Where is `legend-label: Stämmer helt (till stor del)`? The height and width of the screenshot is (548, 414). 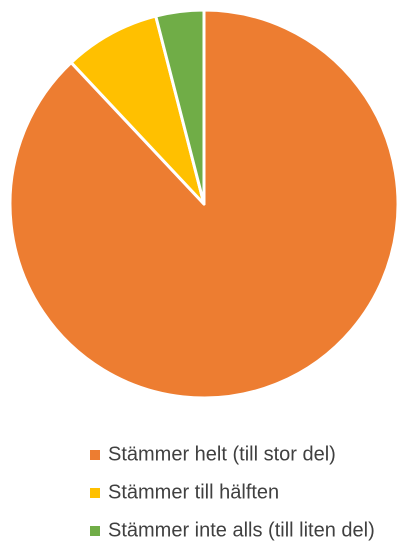
legend-label: Stämmer helt (till stor del) is located at coordinates (222, 454).